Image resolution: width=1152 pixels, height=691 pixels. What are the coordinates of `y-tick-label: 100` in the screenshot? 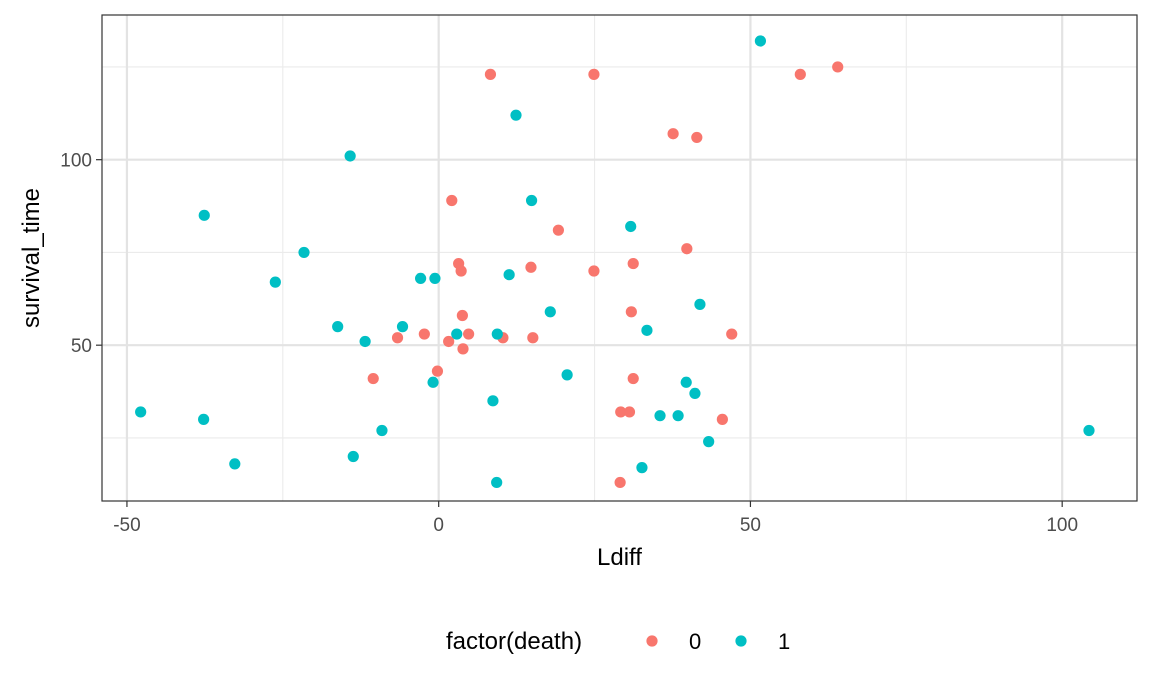 It's located at (76, 161).